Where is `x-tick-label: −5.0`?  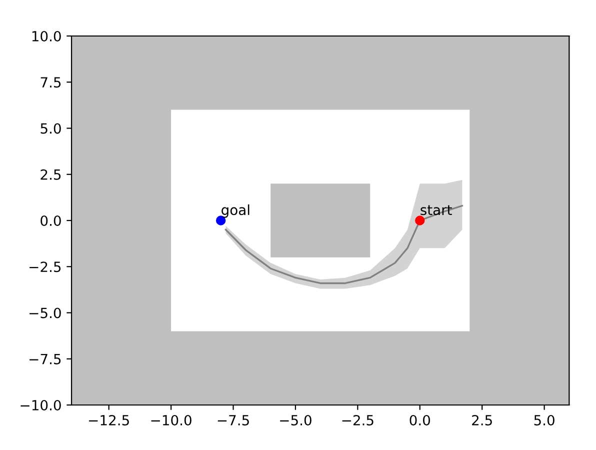 x-tick-label: −5.0 is located at coordinates (296, 420).